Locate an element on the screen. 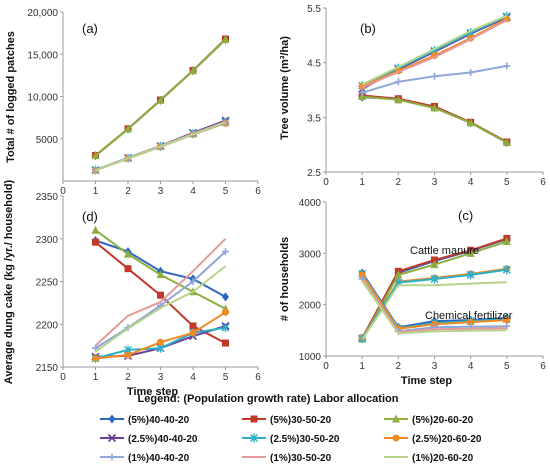 This screenshot has width=550, height=469. y-axis-label: Average dung cake (kg /yr./ household) is located at coordinates (9, 281).